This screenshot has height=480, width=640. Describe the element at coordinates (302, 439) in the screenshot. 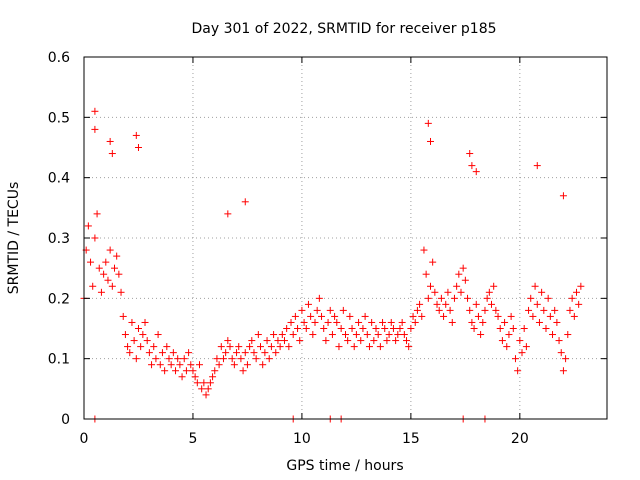

I see `x-tick-label: 10` at that location.